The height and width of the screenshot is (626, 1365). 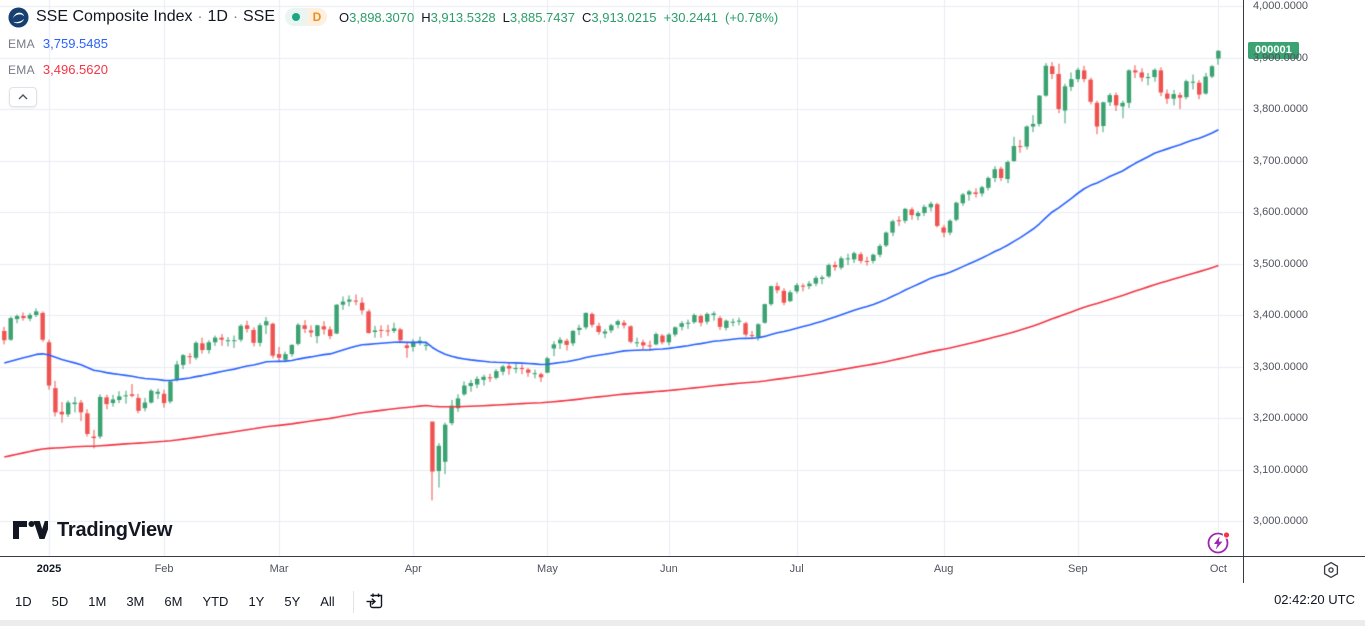 I want to click on high-value: 3,913.5328, so click(x=463, y=17).